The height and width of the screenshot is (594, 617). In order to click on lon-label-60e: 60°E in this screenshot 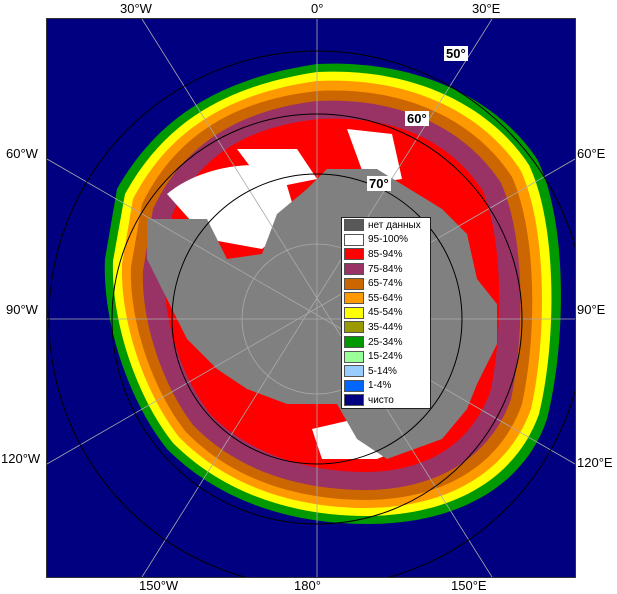, I will do `click(591, 153)`.